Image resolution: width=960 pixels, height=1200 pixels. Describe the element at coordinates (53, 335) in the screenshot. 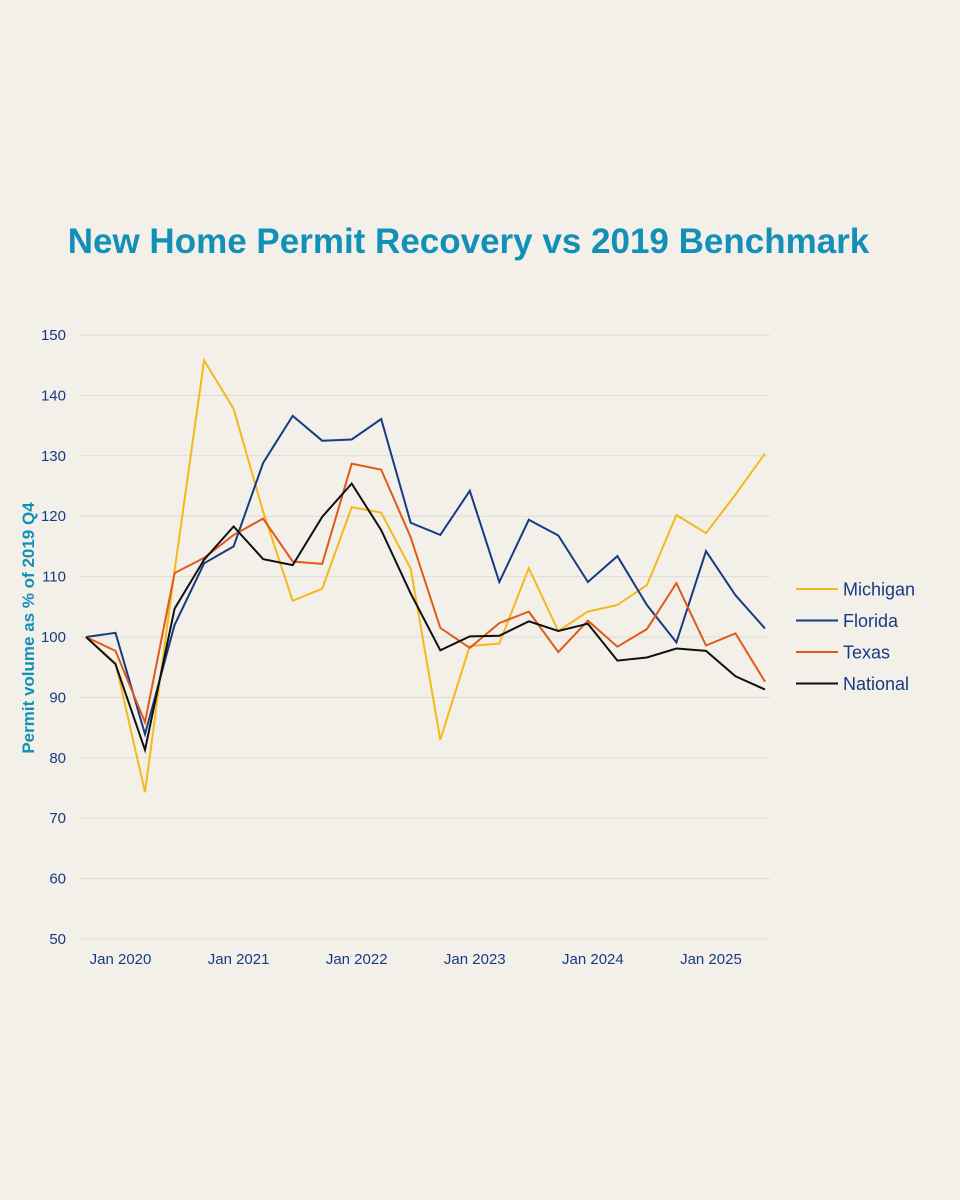

I see `y-tick-label: 150` at that location.